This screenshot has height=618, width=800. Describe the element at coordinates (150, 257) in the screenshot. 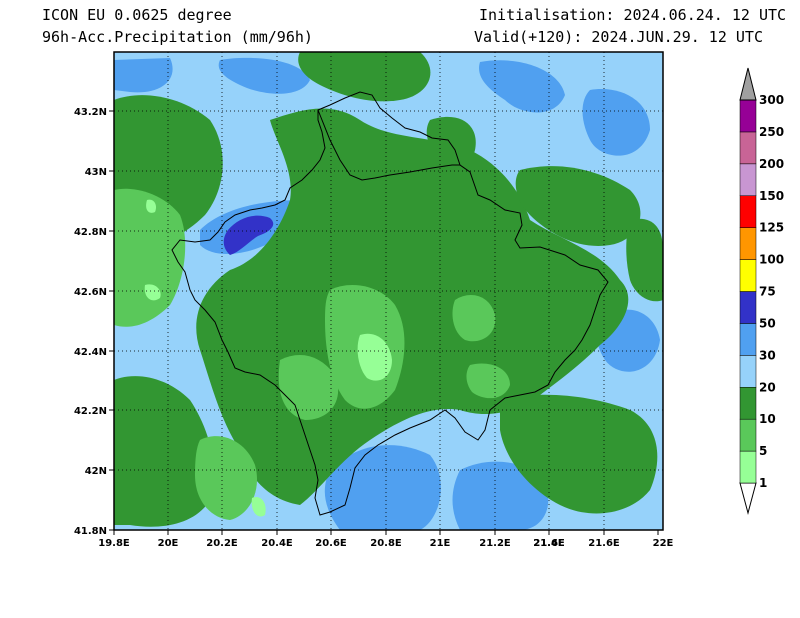

I see `mid-green-west` at that location.